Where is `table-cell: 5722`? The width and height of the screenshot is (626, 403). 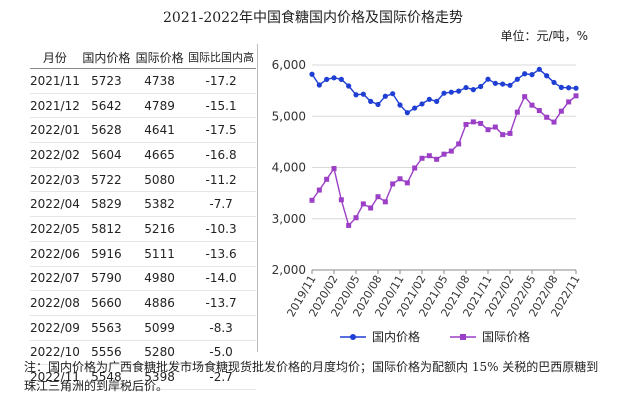 table-cell: 5722 is located at coordinates (106, 180).